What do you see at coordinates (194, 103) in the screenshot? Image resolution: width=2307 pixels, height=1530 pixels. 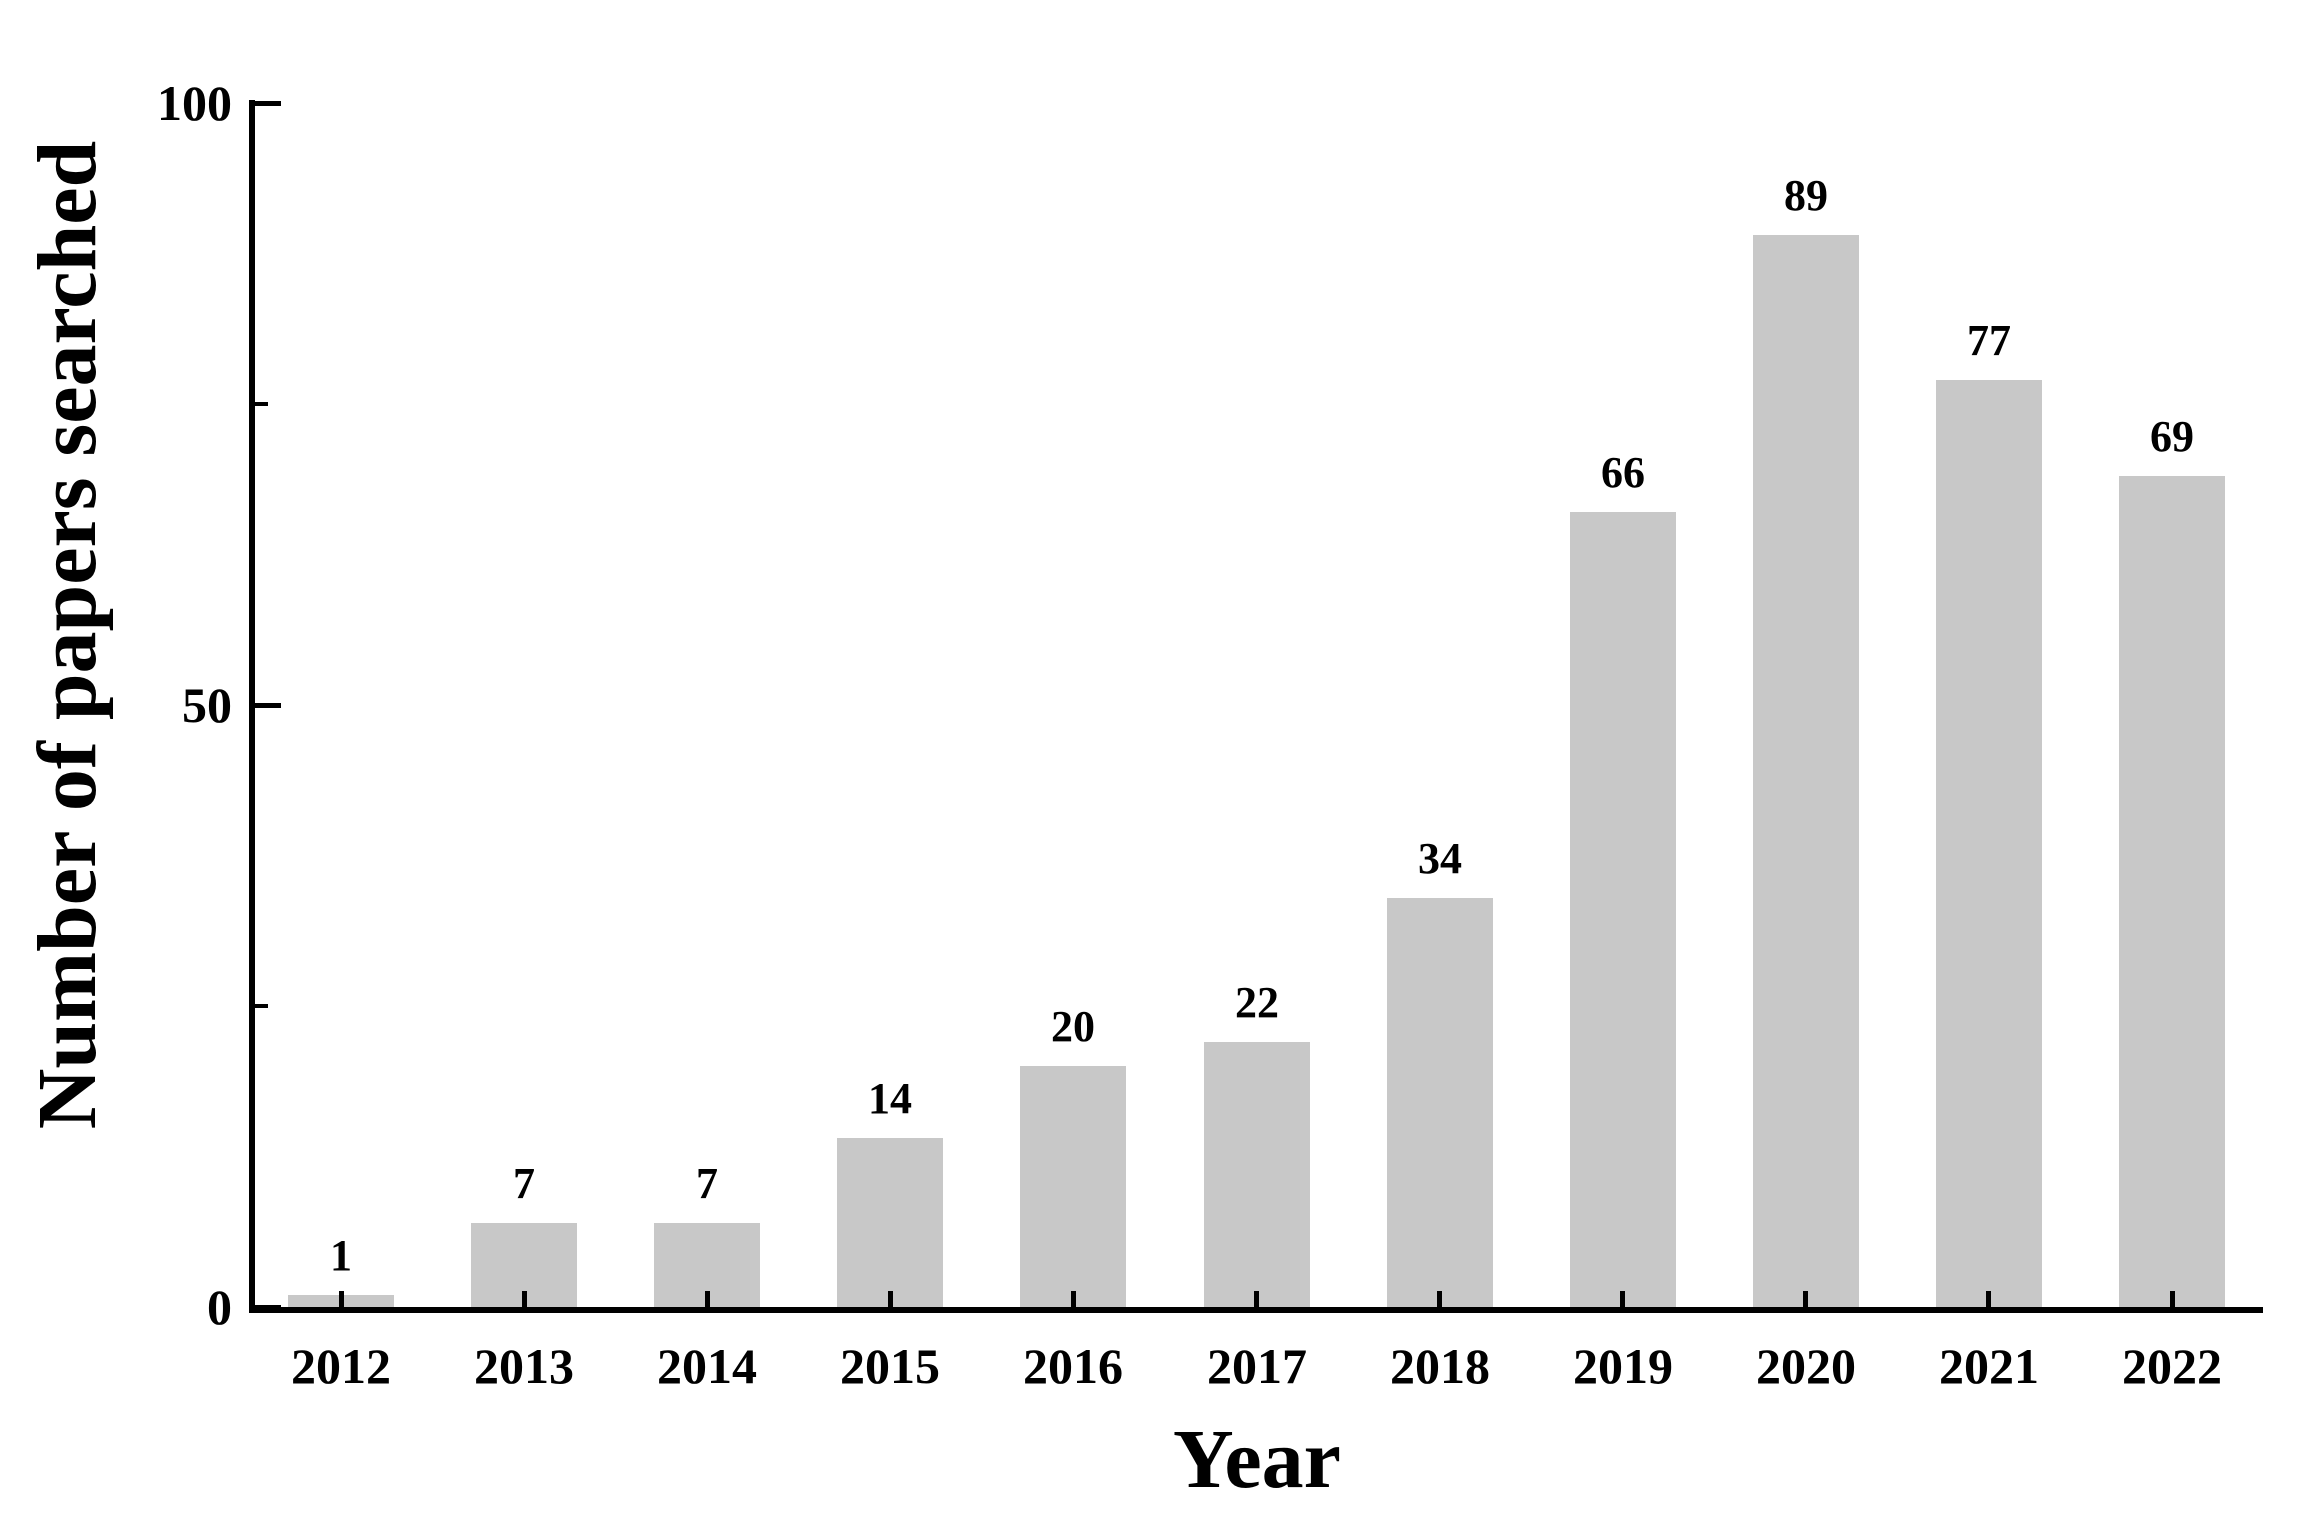 I see `y-tick-label: 100` at bounding box center [194, 103].